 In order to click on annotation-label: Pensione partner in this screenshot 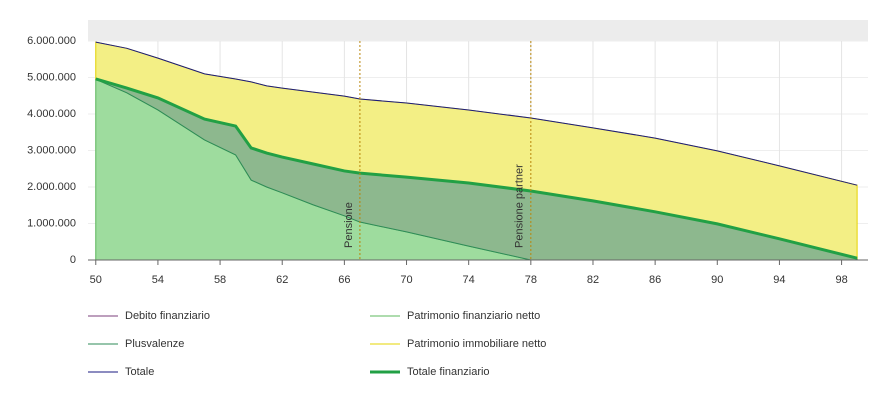, I will do `click(520, 206)`.